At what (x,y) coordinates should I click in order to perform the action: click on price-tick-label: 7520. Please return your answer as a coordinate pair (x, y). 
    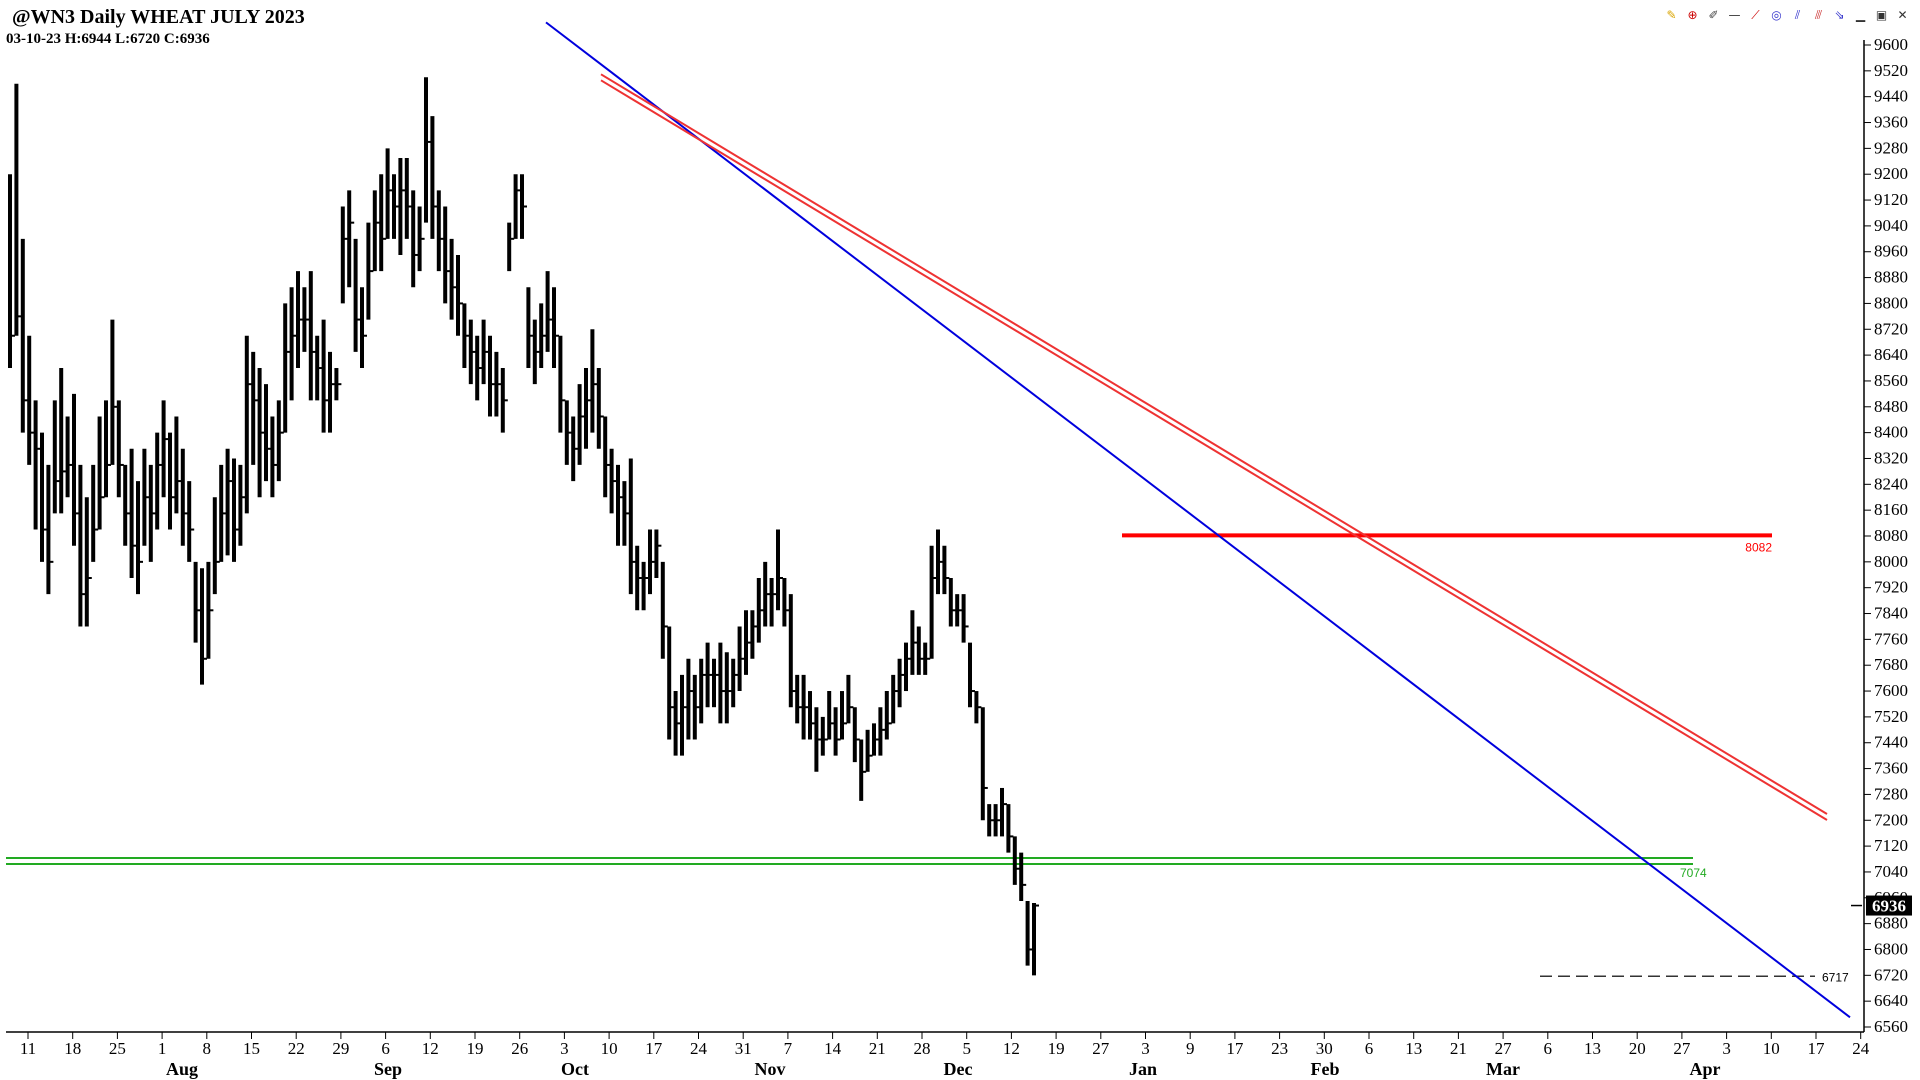
    Looking at the image, I should click on (1891, 716).